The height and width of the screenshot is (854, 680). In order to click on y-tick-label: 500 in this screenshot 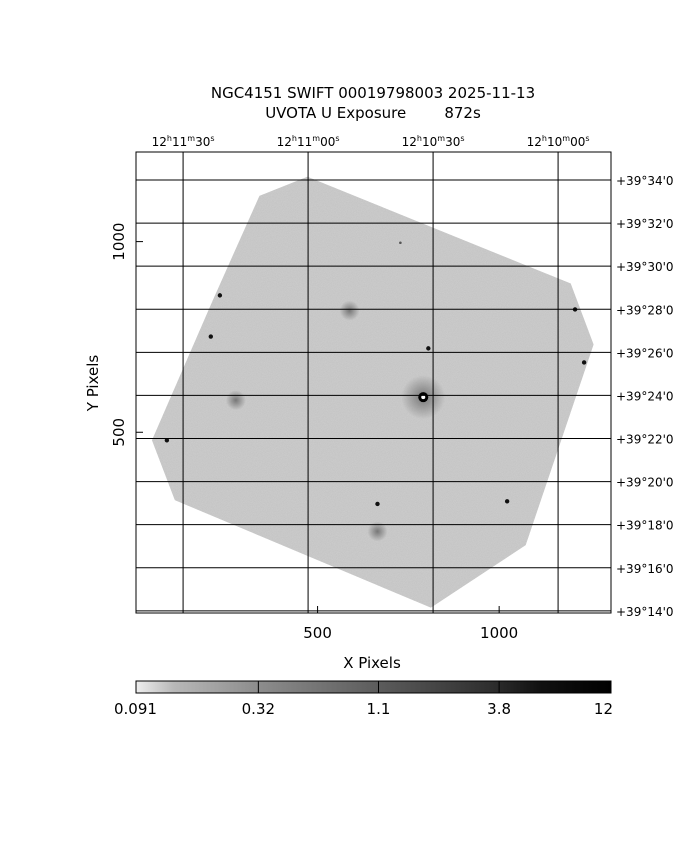, I will do `click(119, 432)`.